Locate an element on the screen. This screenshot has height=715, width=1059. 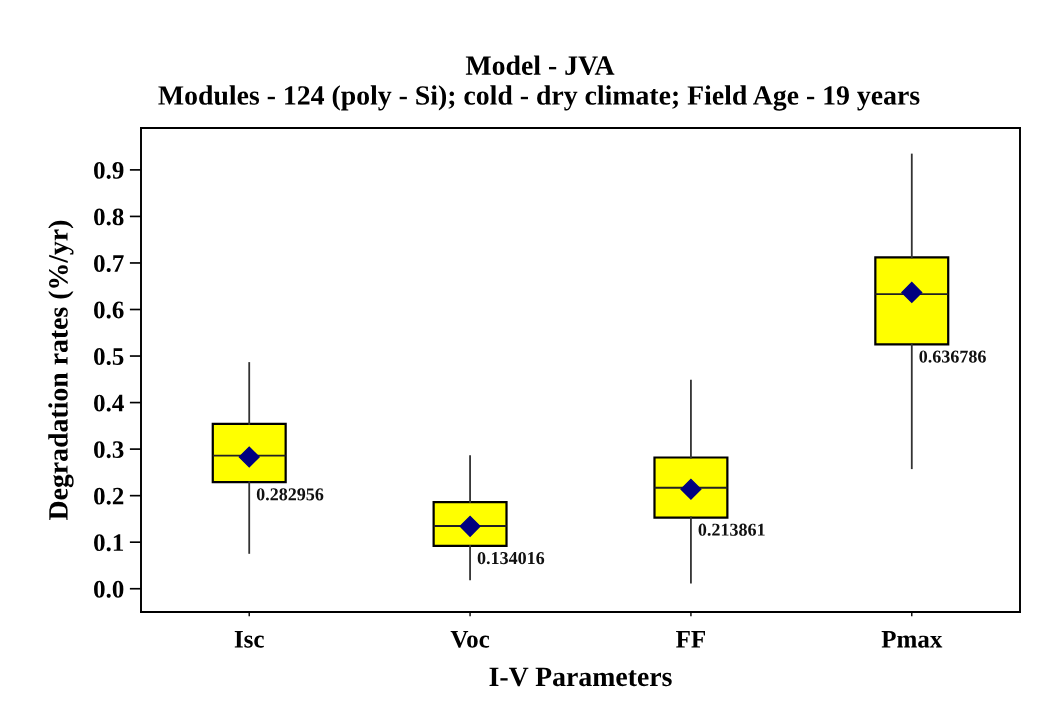
text: 0.282956 is located at coordinates (290, 494).